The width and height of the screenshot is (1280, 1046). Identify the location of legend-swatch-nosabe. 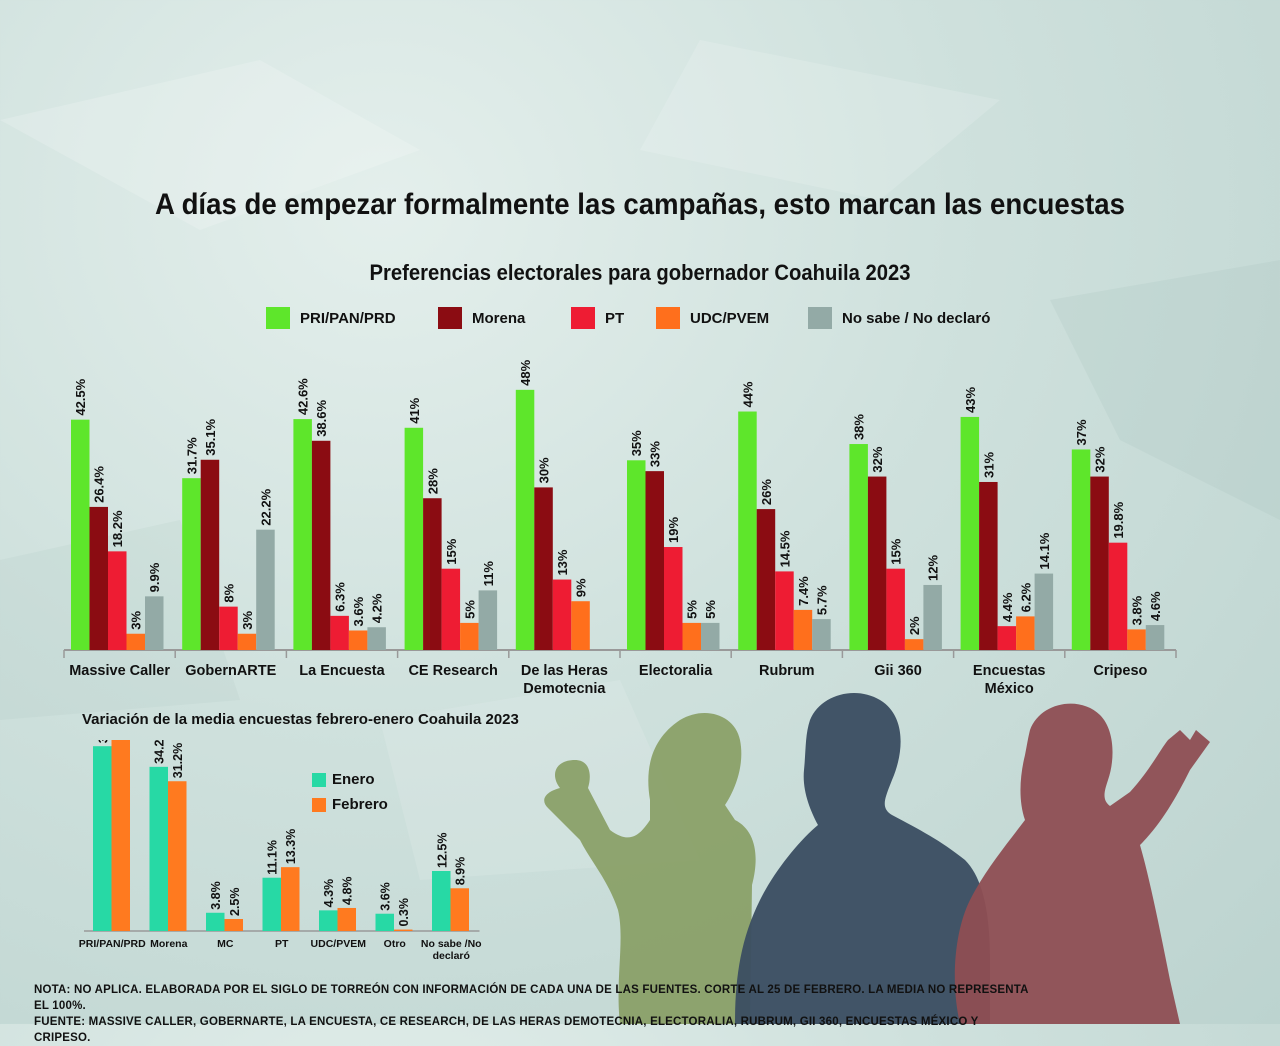
(820, 318).